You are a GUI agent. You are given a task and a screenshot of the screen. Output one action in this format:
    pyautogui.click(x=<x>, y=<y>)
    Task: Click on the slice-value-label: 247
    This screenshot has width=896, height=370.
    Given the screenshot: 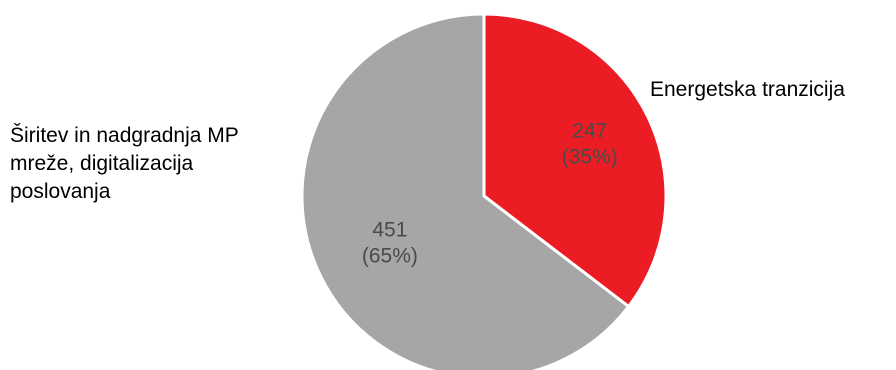 What is the action you would take?
    pyautogui.click(x=589, y=131)
    